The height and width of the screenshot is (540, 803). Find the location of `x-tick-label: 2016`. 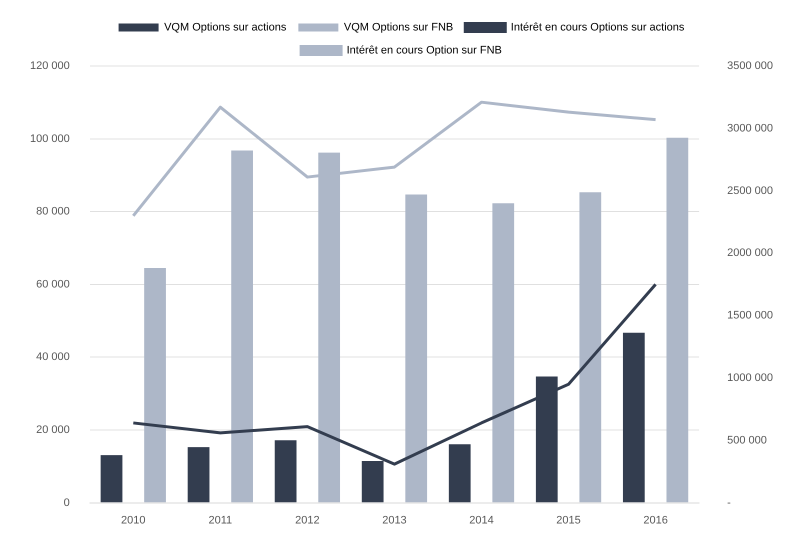

x-tick-label: 2016 is located at coordinates (655, 520).